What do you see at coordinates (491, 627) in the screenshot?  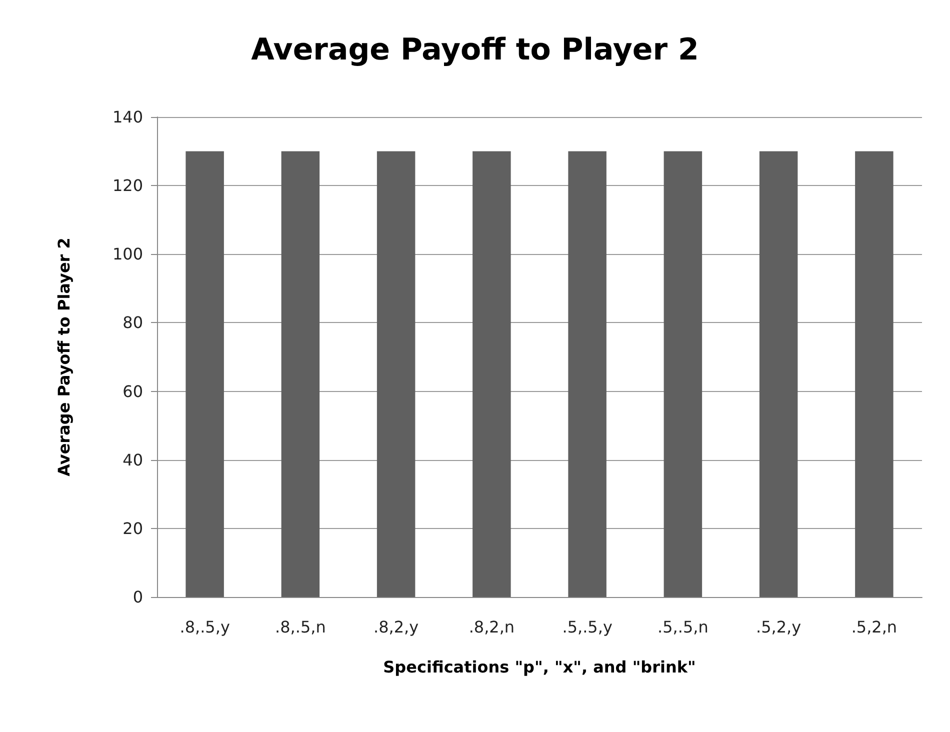 I see `x-tick-label: .8,2,n` at bounding box center [491, 627].